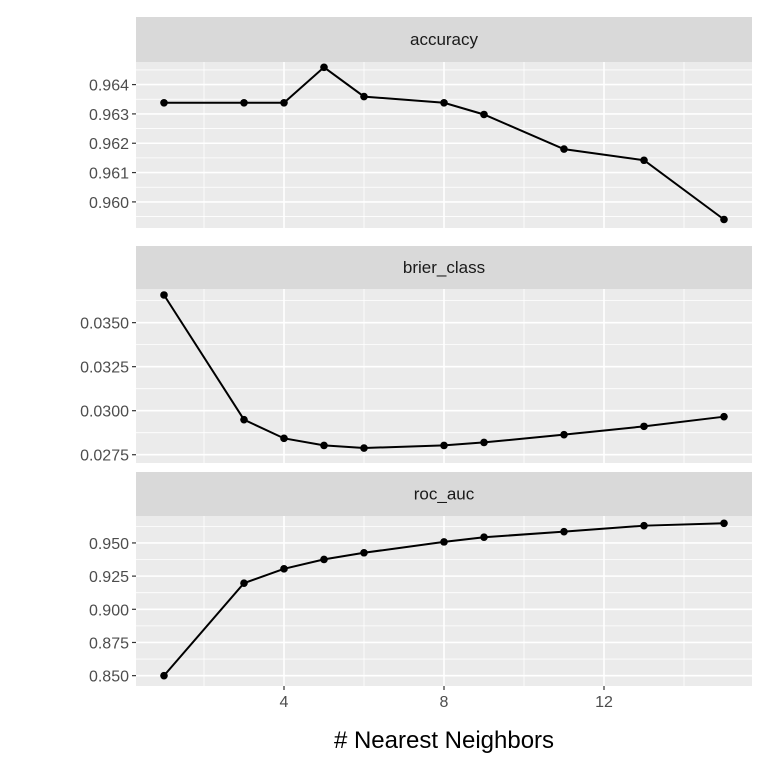 Image resolution: width=768 pixels, height=768 pixels. Describe the element at coordinates (444, 143) in the screenshot. I see `series-line-accuracy` at that location.